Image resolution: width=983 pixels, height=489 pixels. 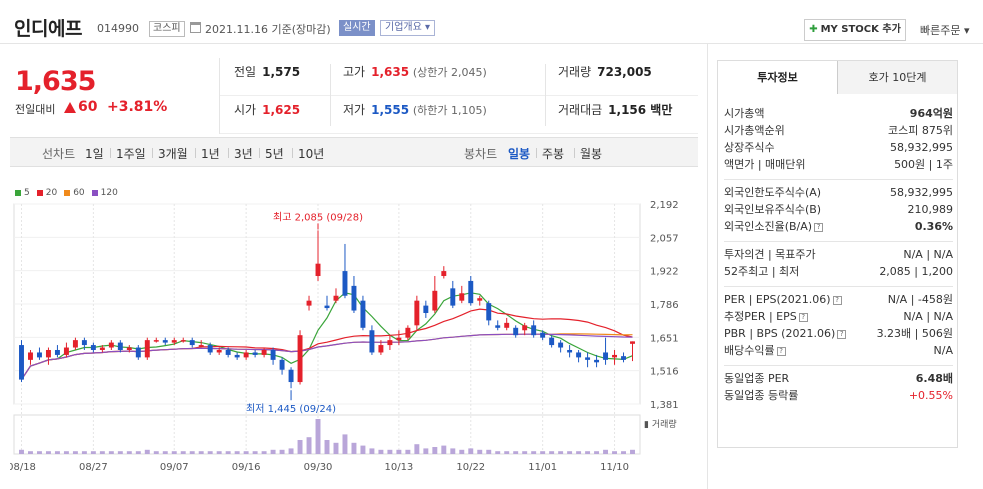 I want to click on info-label-text: 액면가 | 매매단위, so click(x=765, y=164).